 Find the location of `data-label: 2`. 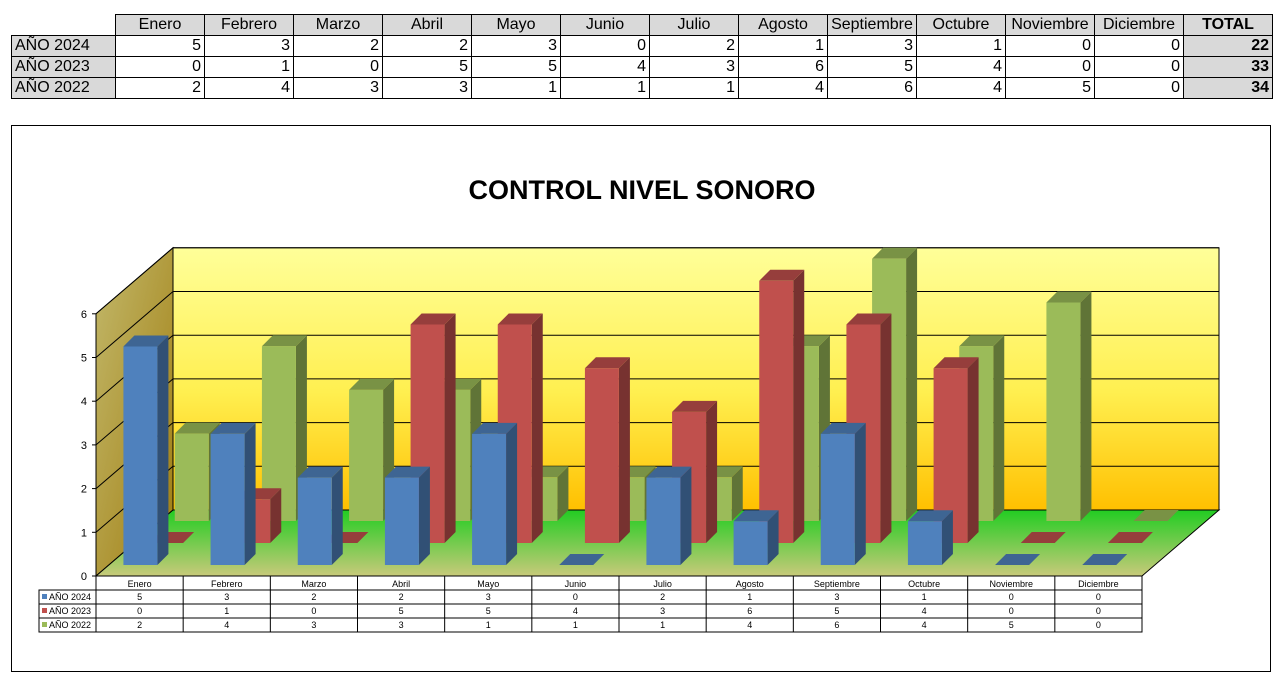

data-label: 2 is located at coordinates (313, 597).